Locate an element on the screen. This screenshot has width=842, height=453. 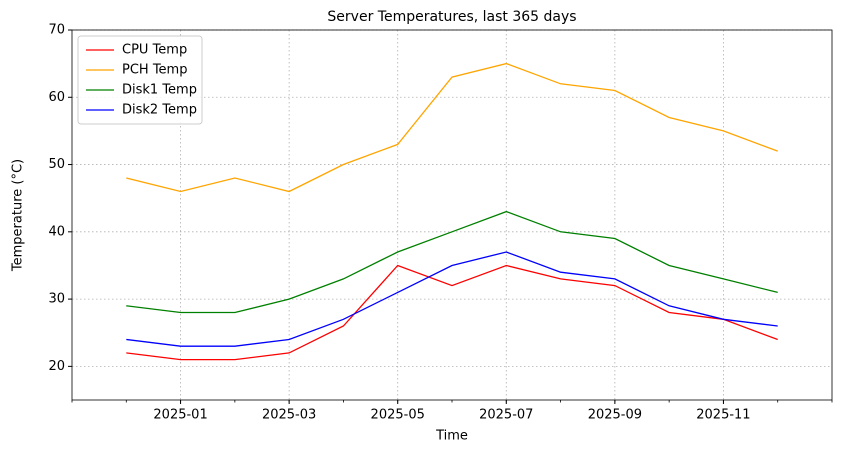
x-tick-label: 2025-07 is located at coordinates (506, 415).